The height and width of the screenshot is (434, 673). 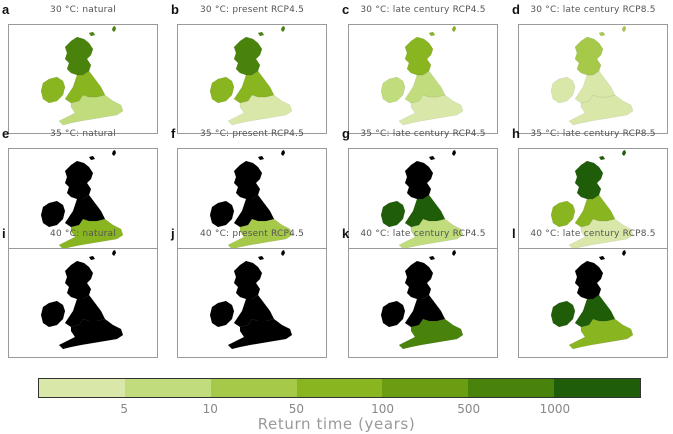 I want to click on colorbar-tick-label: 10, so click(x=210, y=409).